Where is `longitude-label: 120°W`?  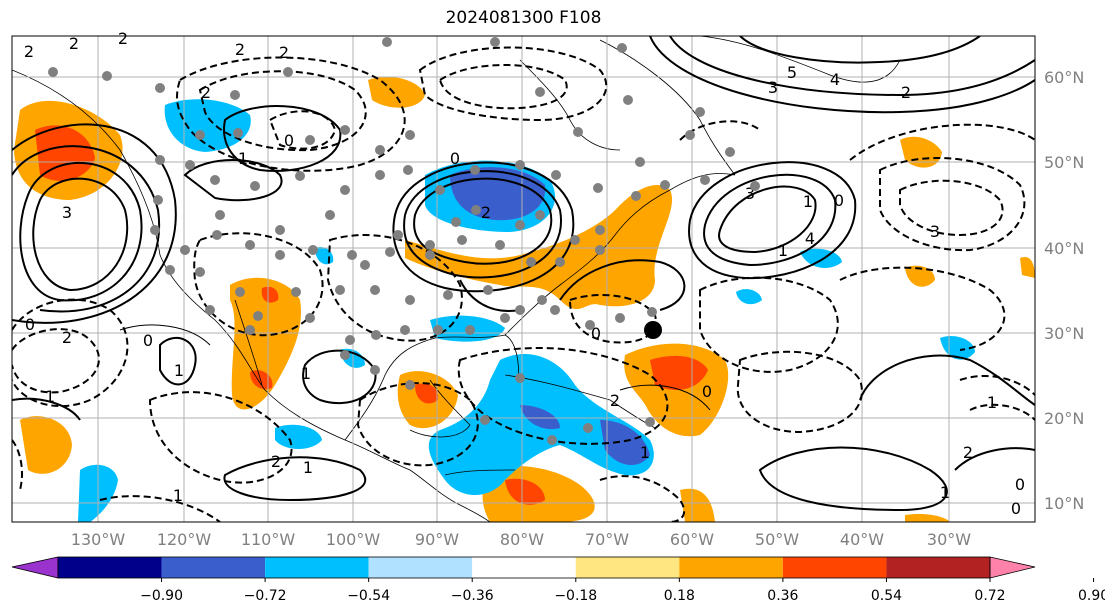 longitude-label: 120°W is located at coordinates (184, 539).